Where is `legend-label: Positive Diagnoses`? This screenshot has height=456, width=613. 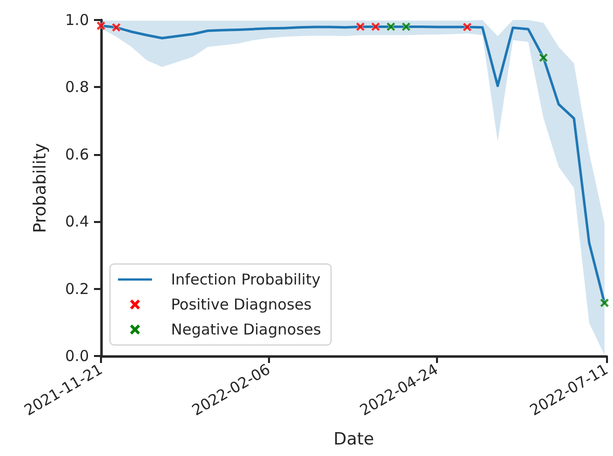 legend-label: Positive Diagnoses is located at coordinates (241, 305).